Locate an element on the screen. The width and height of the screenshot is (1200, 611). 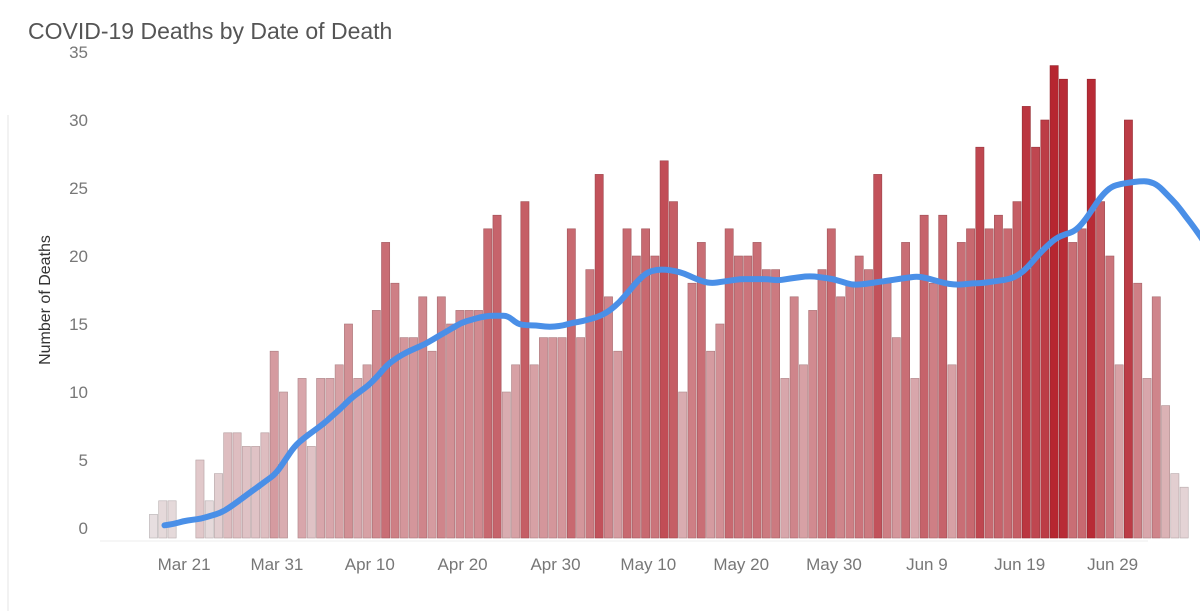
y-tick-label: 25 is located at coordinates (78, 188).